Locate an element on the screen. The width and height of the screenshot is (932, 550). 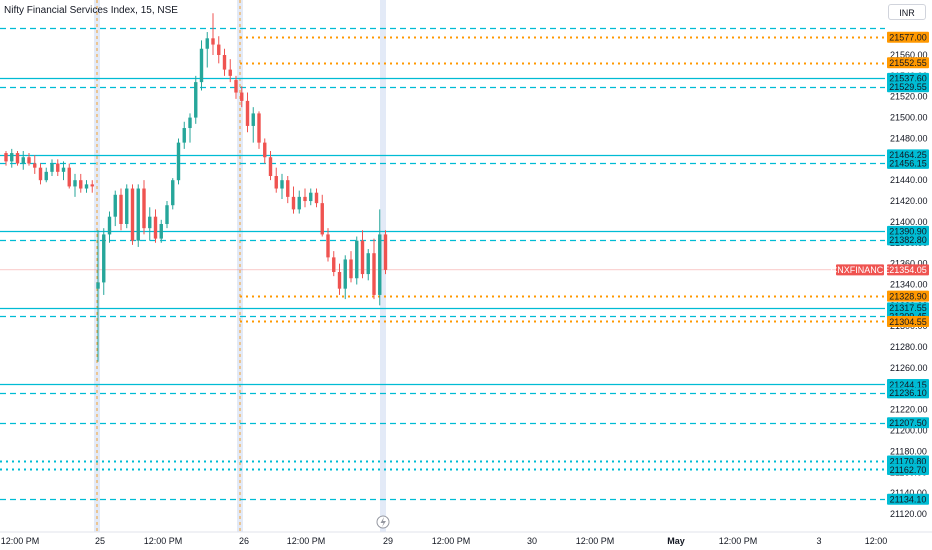
level-badge-21552.55: 21552.55 is located at coordinates (908, 63).